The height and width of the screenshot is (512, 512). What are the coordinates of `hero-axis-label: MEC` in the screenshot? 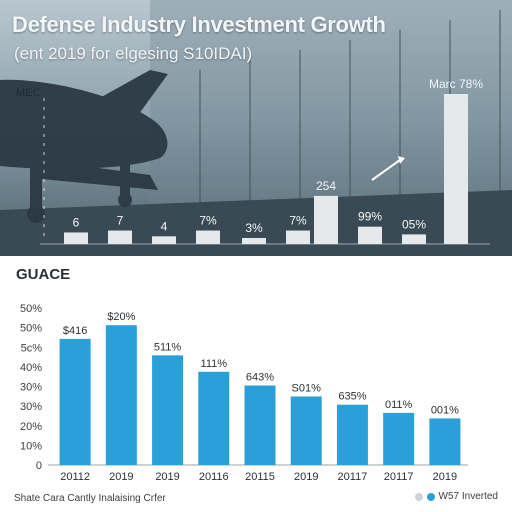 It's located at (28, 93).